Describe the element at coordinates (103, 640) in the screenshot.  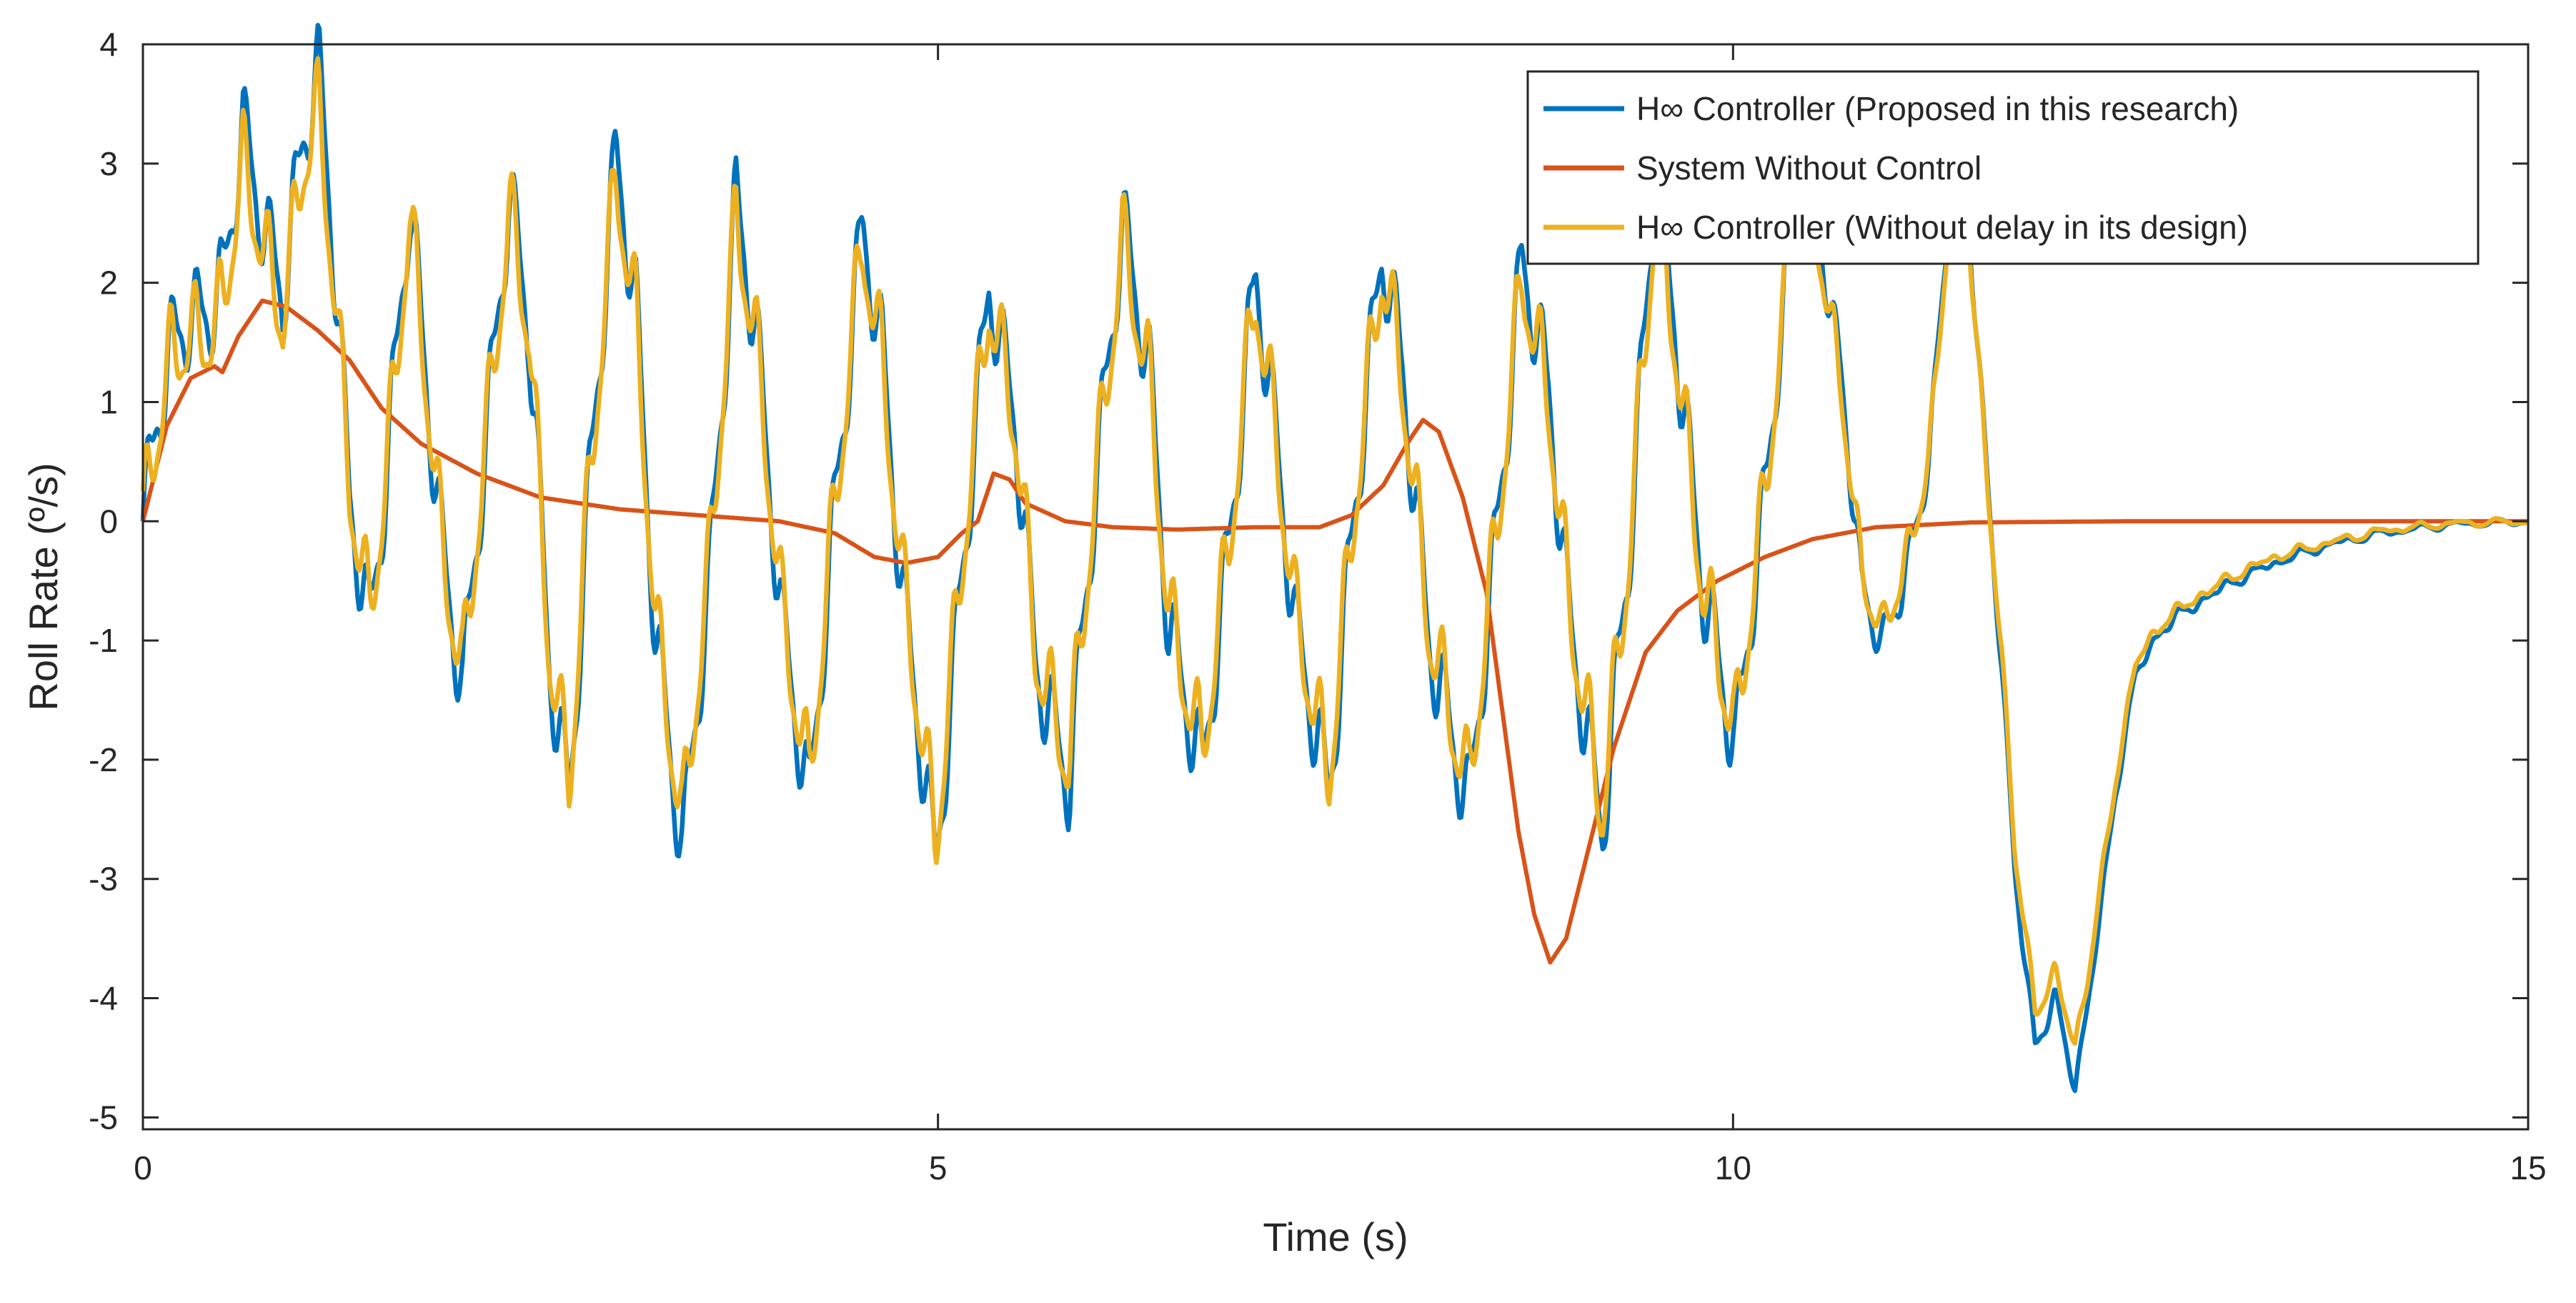
I see `y-tick-label: -1` at that location.